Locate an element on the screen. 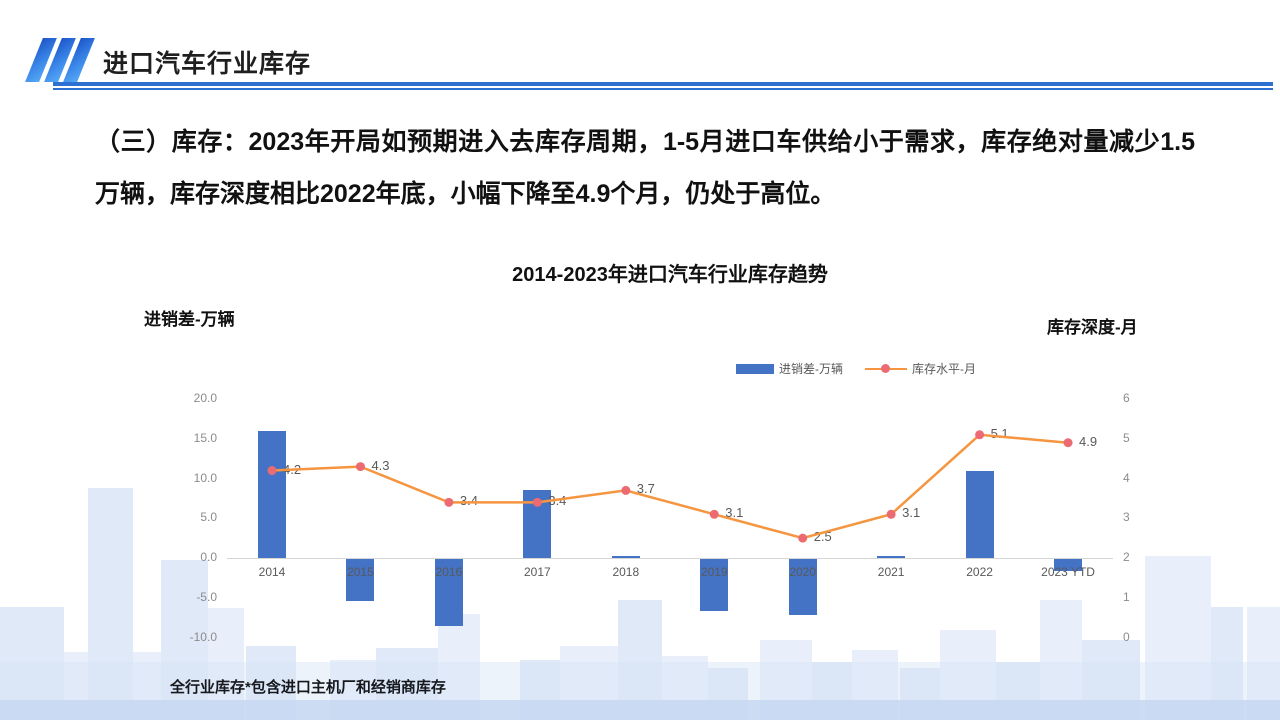 This screenshot has height=720, width=1280. x-axis-label: 2017 is located at coordinates (537, 572).